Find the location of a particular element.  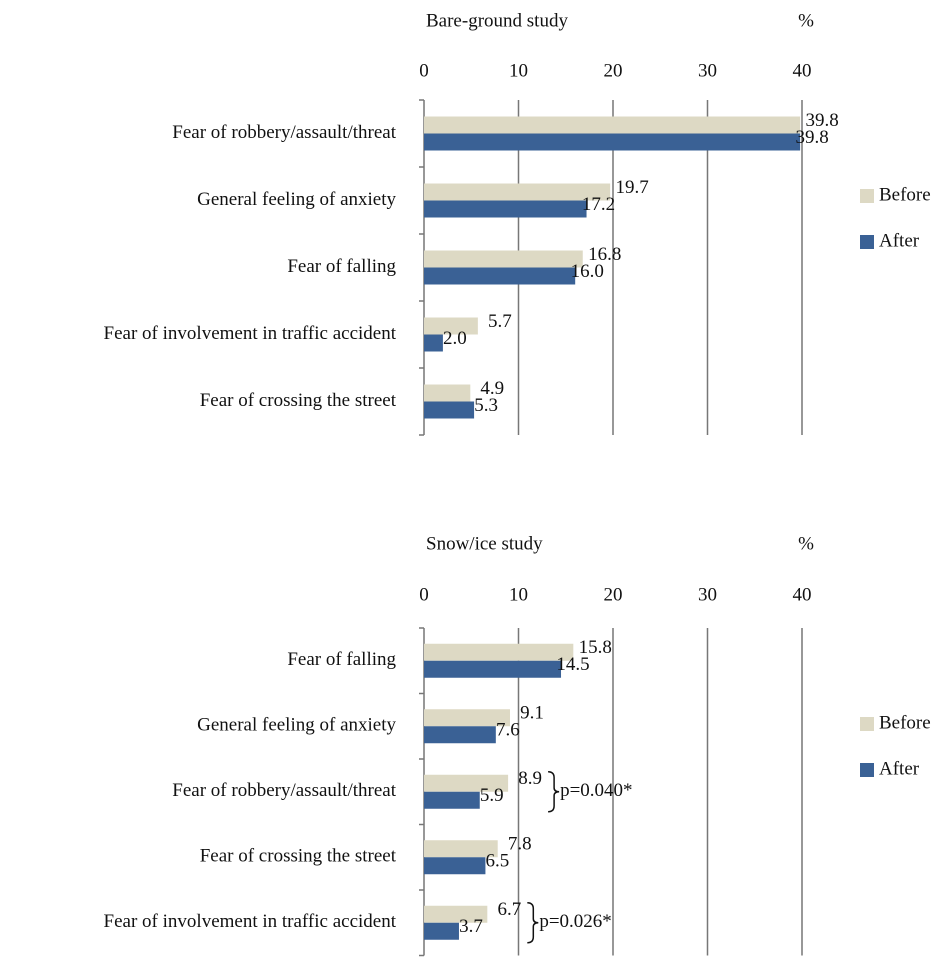

value-label: 6.7 is located at coordinates (509, 909).